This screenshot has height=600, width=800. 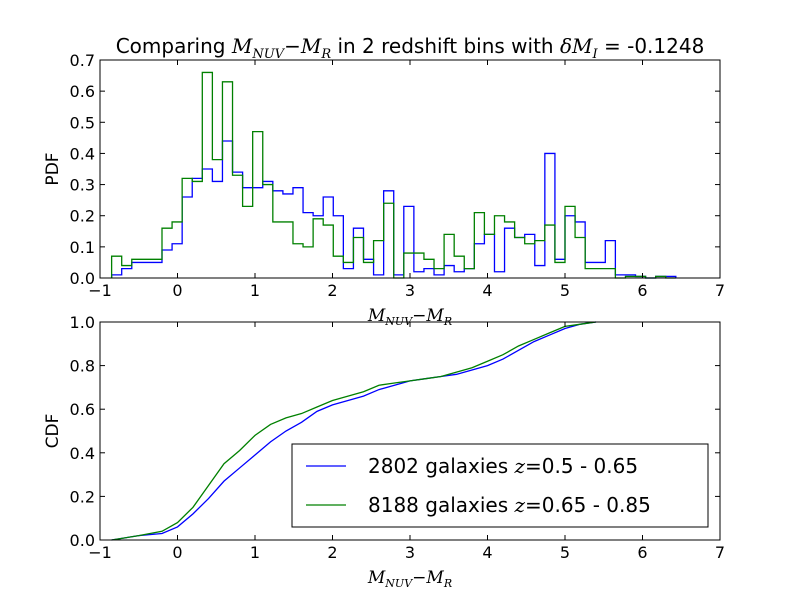 What do you see at coordinates (82, 122) in the screenshot?
I see `pdf-y-tick-label: 0.5` at bounding box center [82, 122].